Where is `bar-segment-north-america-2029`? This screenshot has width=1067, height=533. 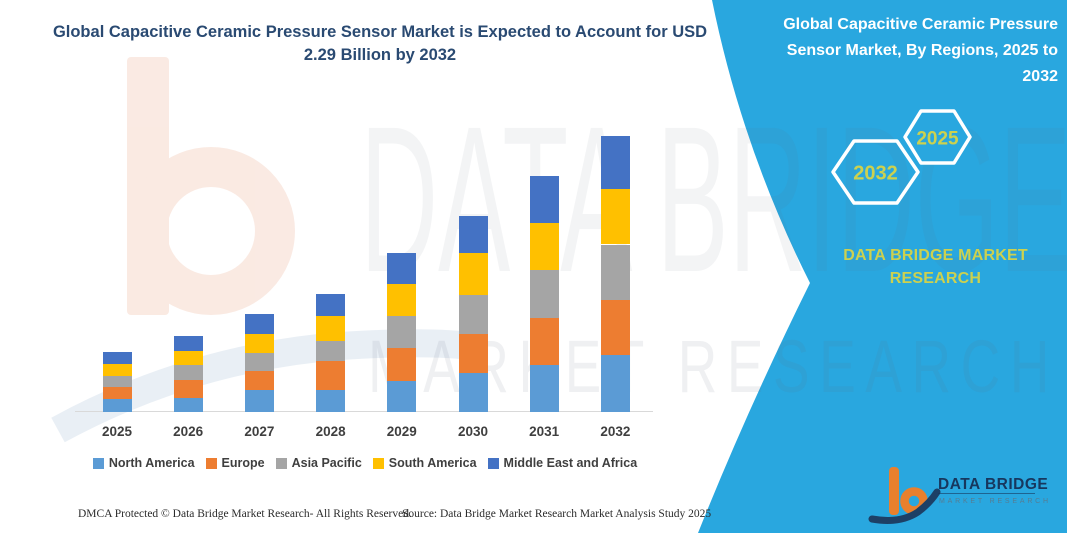 bar-segment-north-america-2029 is located at coordinates (402, 396).